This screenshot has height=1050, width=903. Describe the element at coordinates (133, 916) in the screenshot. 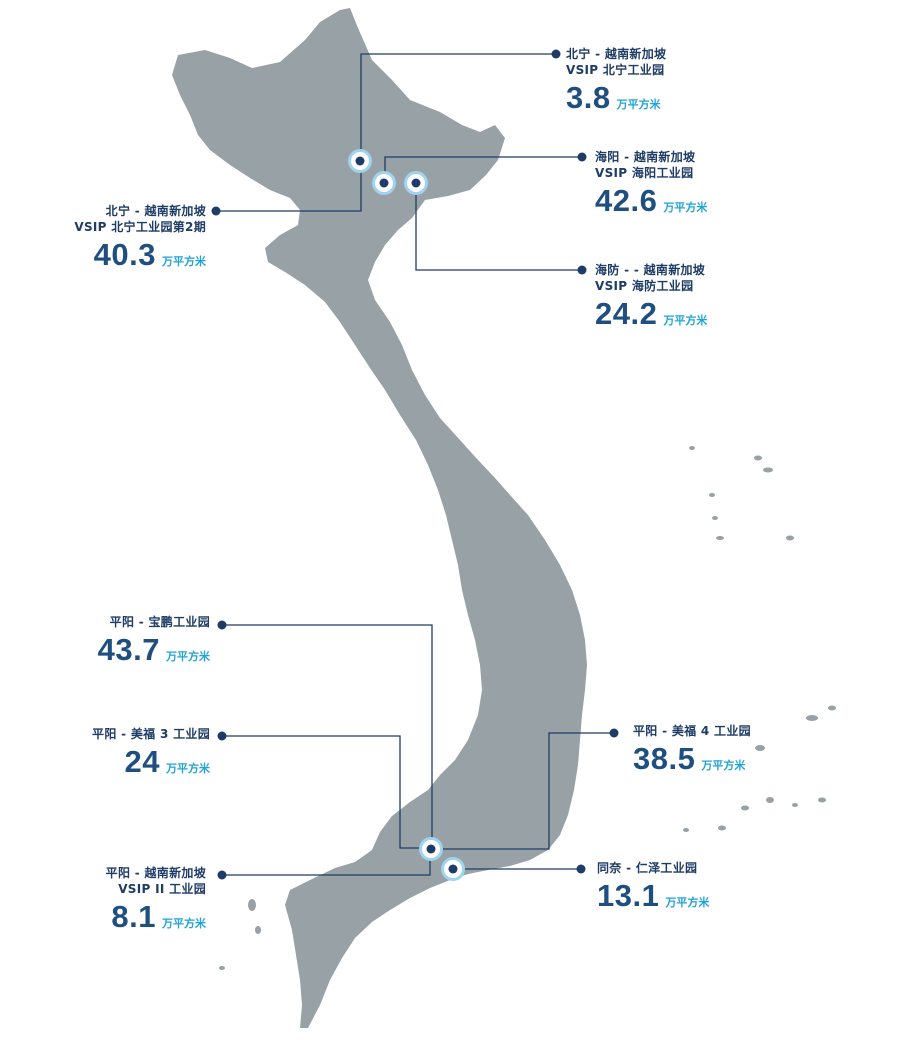

I see `park-area-value: 8.1` at that location.